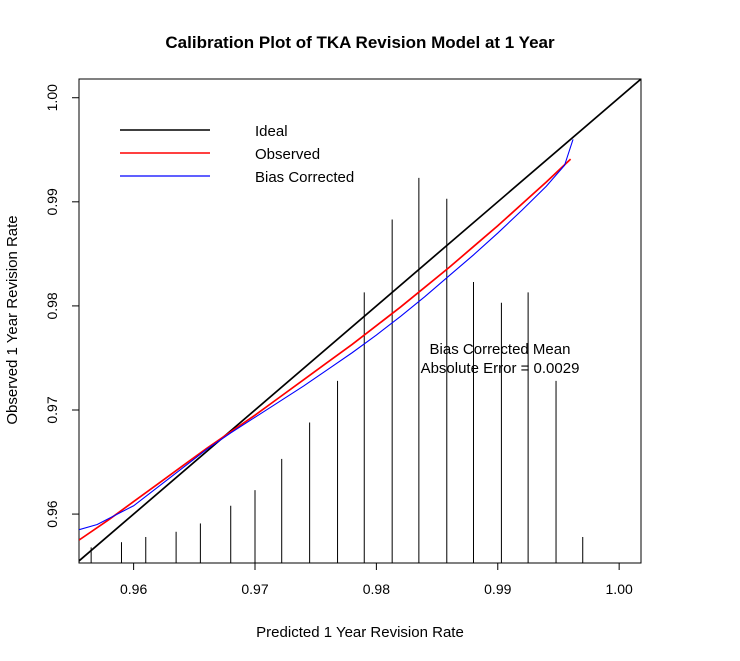  I want to click on x-tick-label: 0.99, so click(497, 589).